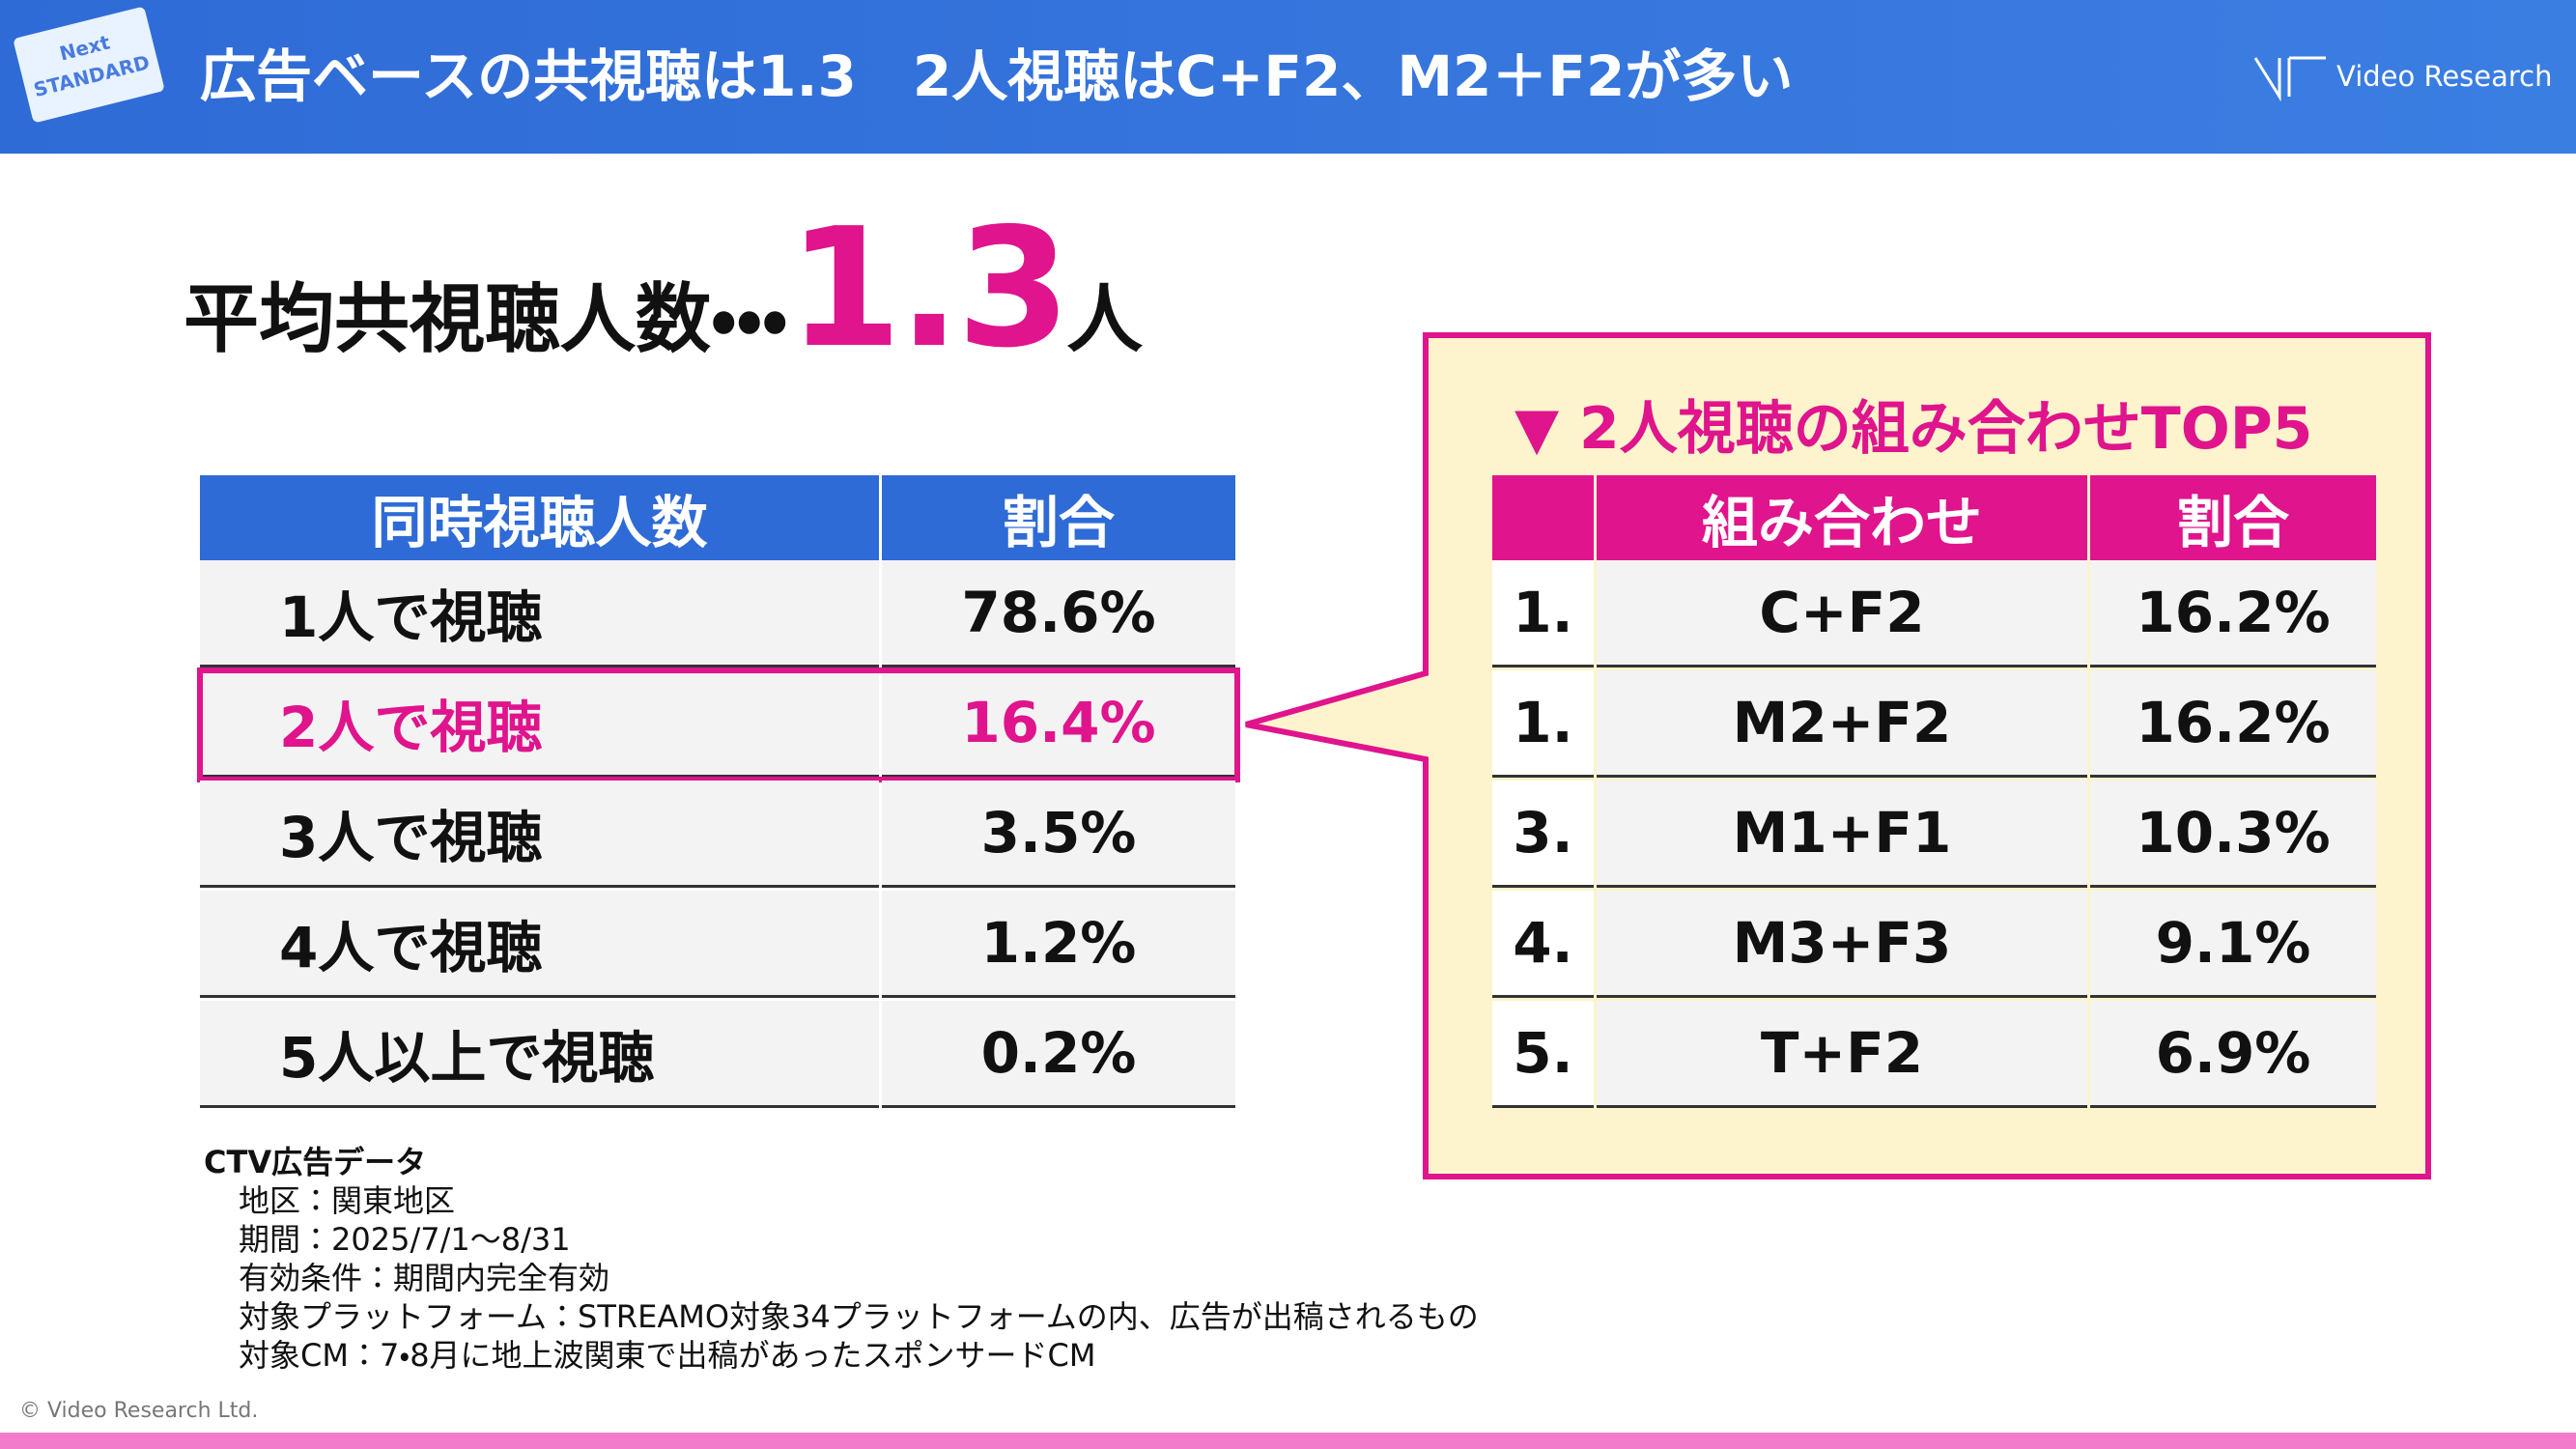 This screenshot has width=2576, height=1449. What do you see at coordinates (405, 1239) in the screenshot?
I see `notes-line: 期間：2025/7/1～8/31` at bounding box center [405, 1239].